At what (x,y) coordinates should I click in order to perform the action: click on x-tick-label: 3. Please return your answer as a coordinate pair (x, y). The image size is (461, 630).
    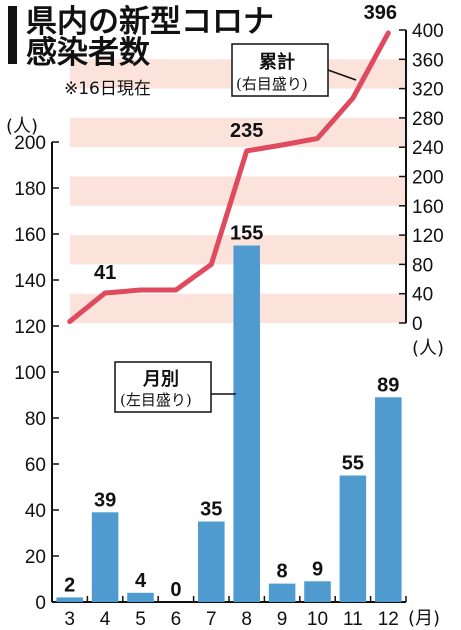
    Looking at the image, I should click on (69, 619).